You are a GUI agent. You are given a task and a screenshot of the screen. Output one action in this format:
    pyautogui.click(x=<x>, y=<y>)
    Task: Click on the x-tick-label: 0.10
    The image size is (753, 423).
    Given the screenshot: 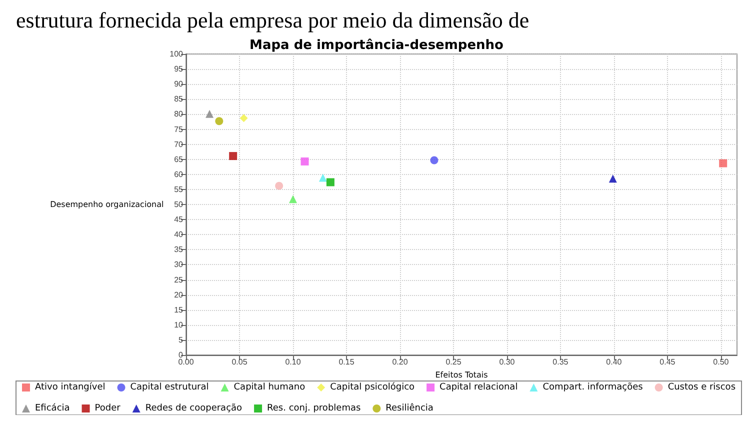 What is the action you would take?
    pyautogui.click(x=293, y=362)
    